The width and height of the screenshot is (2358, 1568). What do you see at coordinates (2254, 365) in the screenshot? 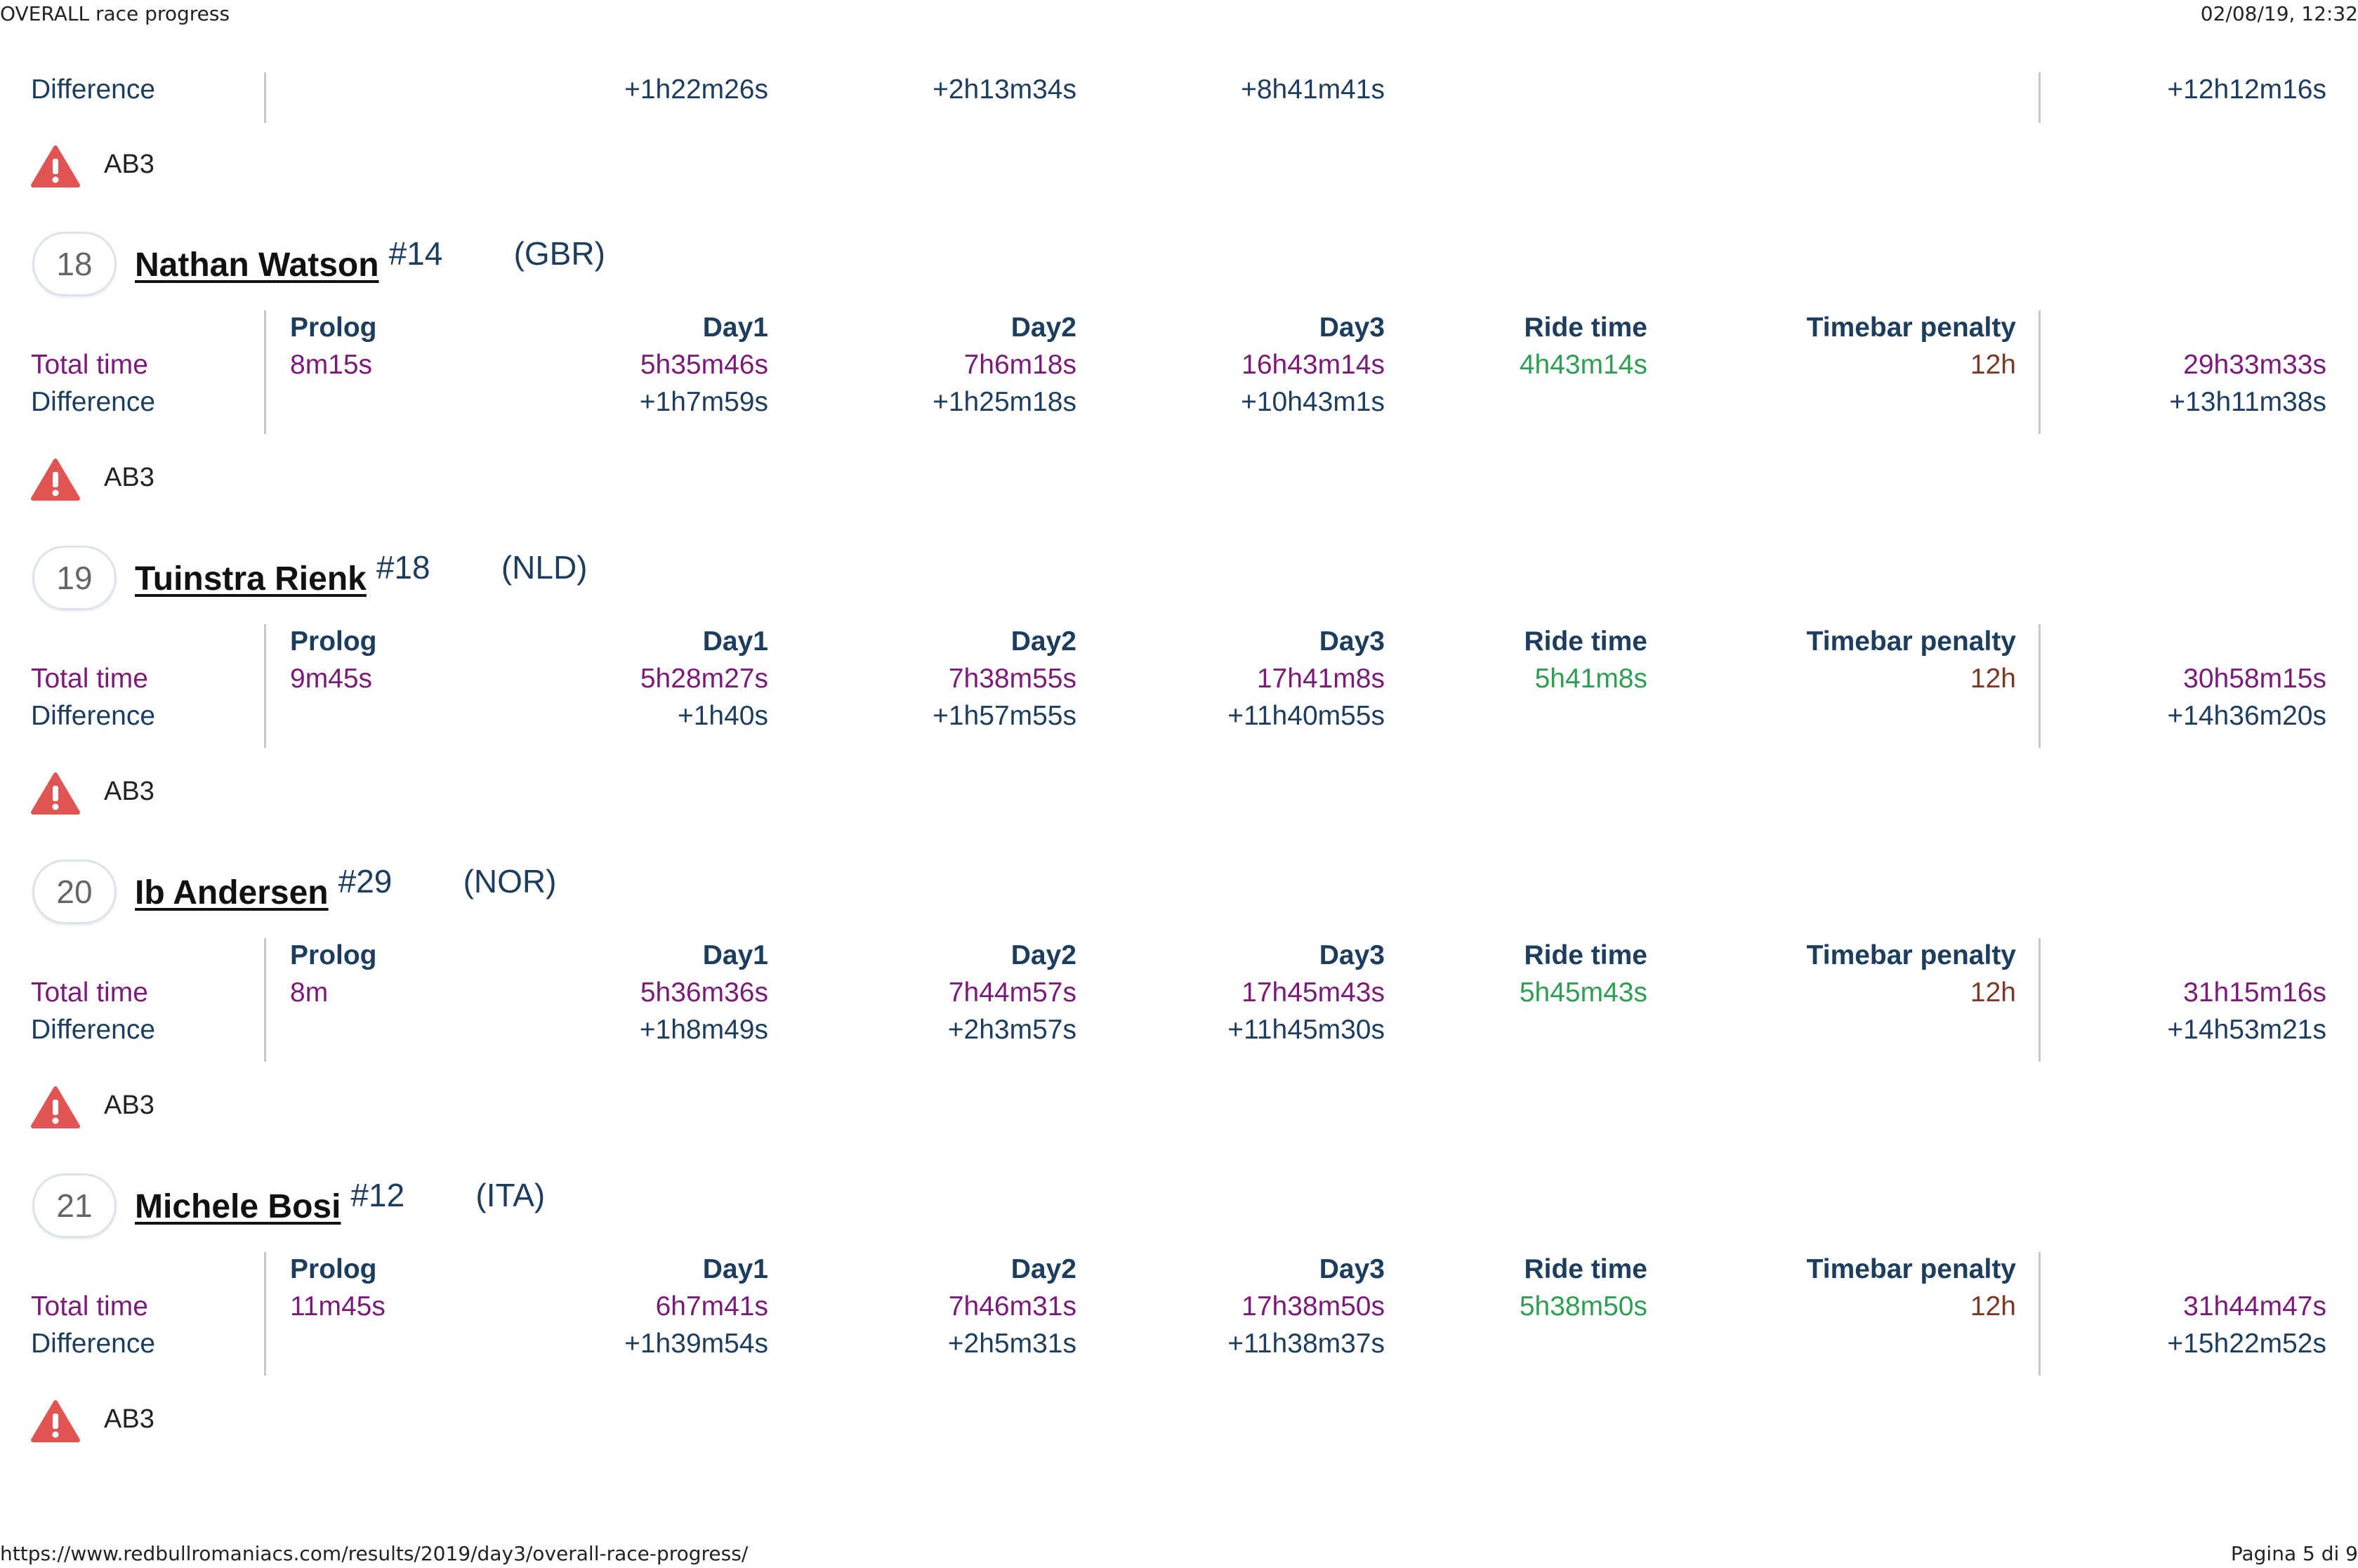
I see `total-overall: 29h33m33s` at bounding box center [2254, 365].